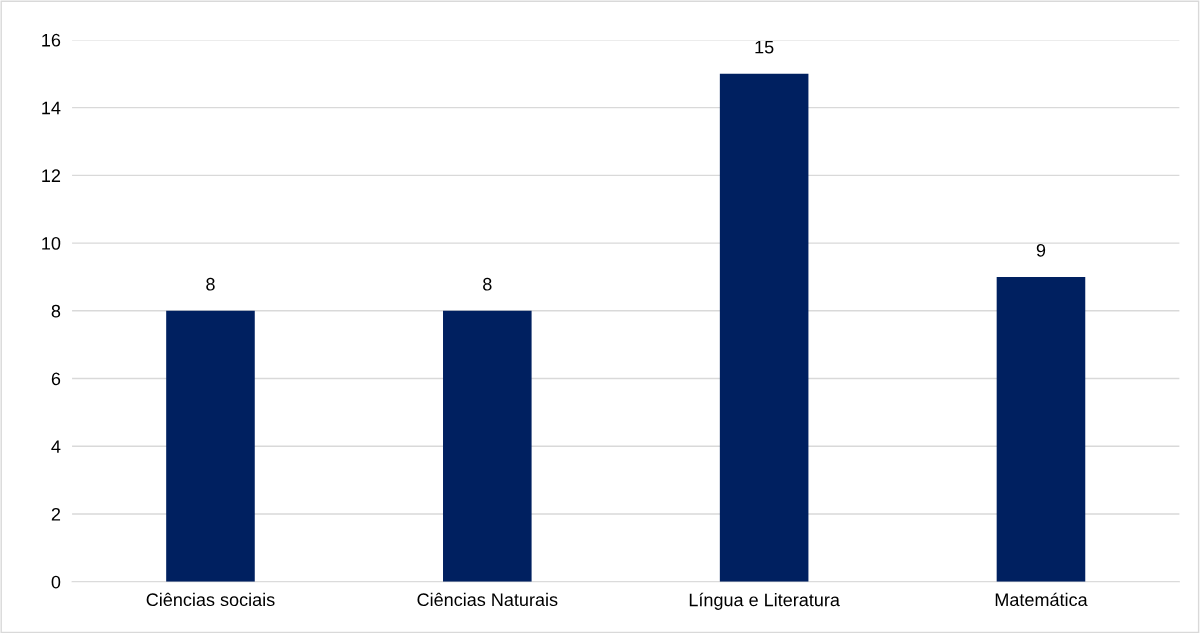 This screenshot has height=633, width=1201. I want to click on x-tick-label: Ciências sociais, so click(210, 599).